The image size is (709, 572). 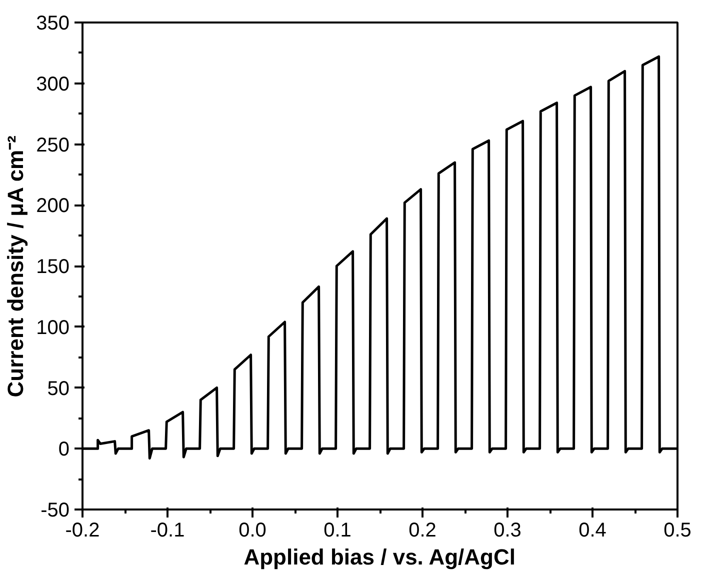 I want to click on x-tick-label: 0.0, so click(x=252, y=531).